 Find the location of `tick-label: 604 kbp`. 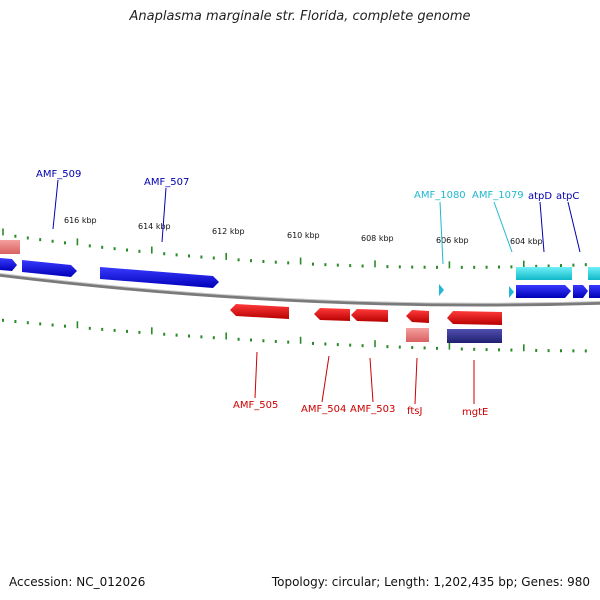

tick-label: 604 kbp is located at coordinates (526, 241).